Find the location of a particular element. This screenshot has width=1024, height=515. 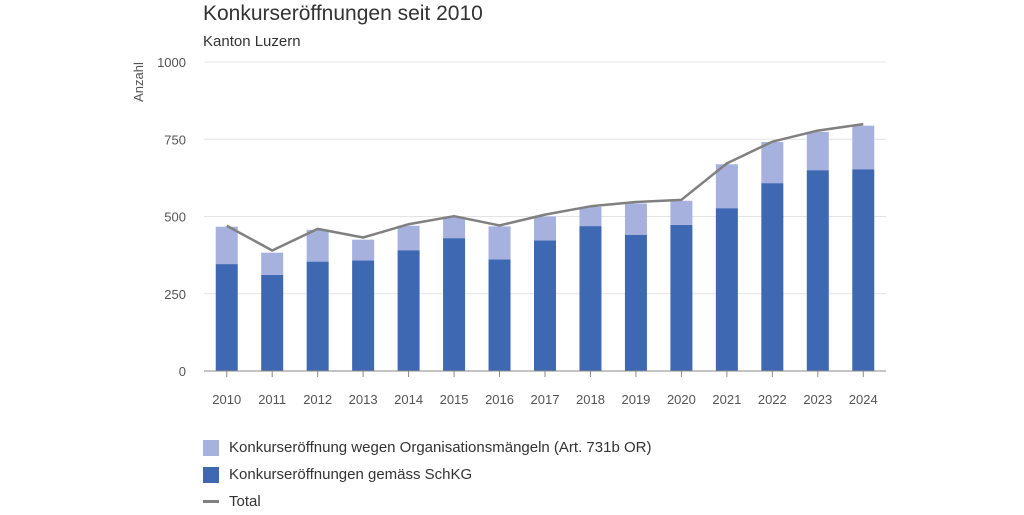

legend-label-total: Total is located at coordinates (245, 501).